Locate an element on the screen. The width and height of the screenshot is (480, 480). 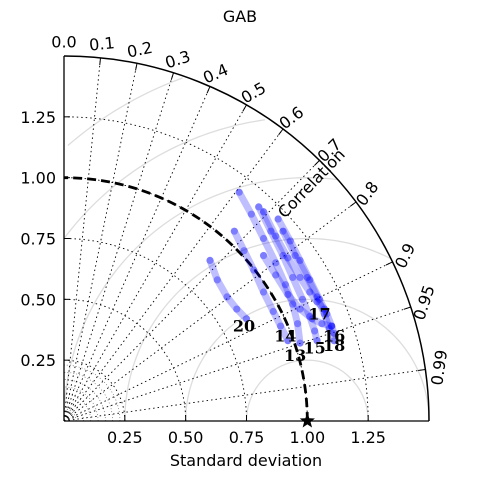
correlation-tick-label: 0.1 is located at coordinates (101, 43).